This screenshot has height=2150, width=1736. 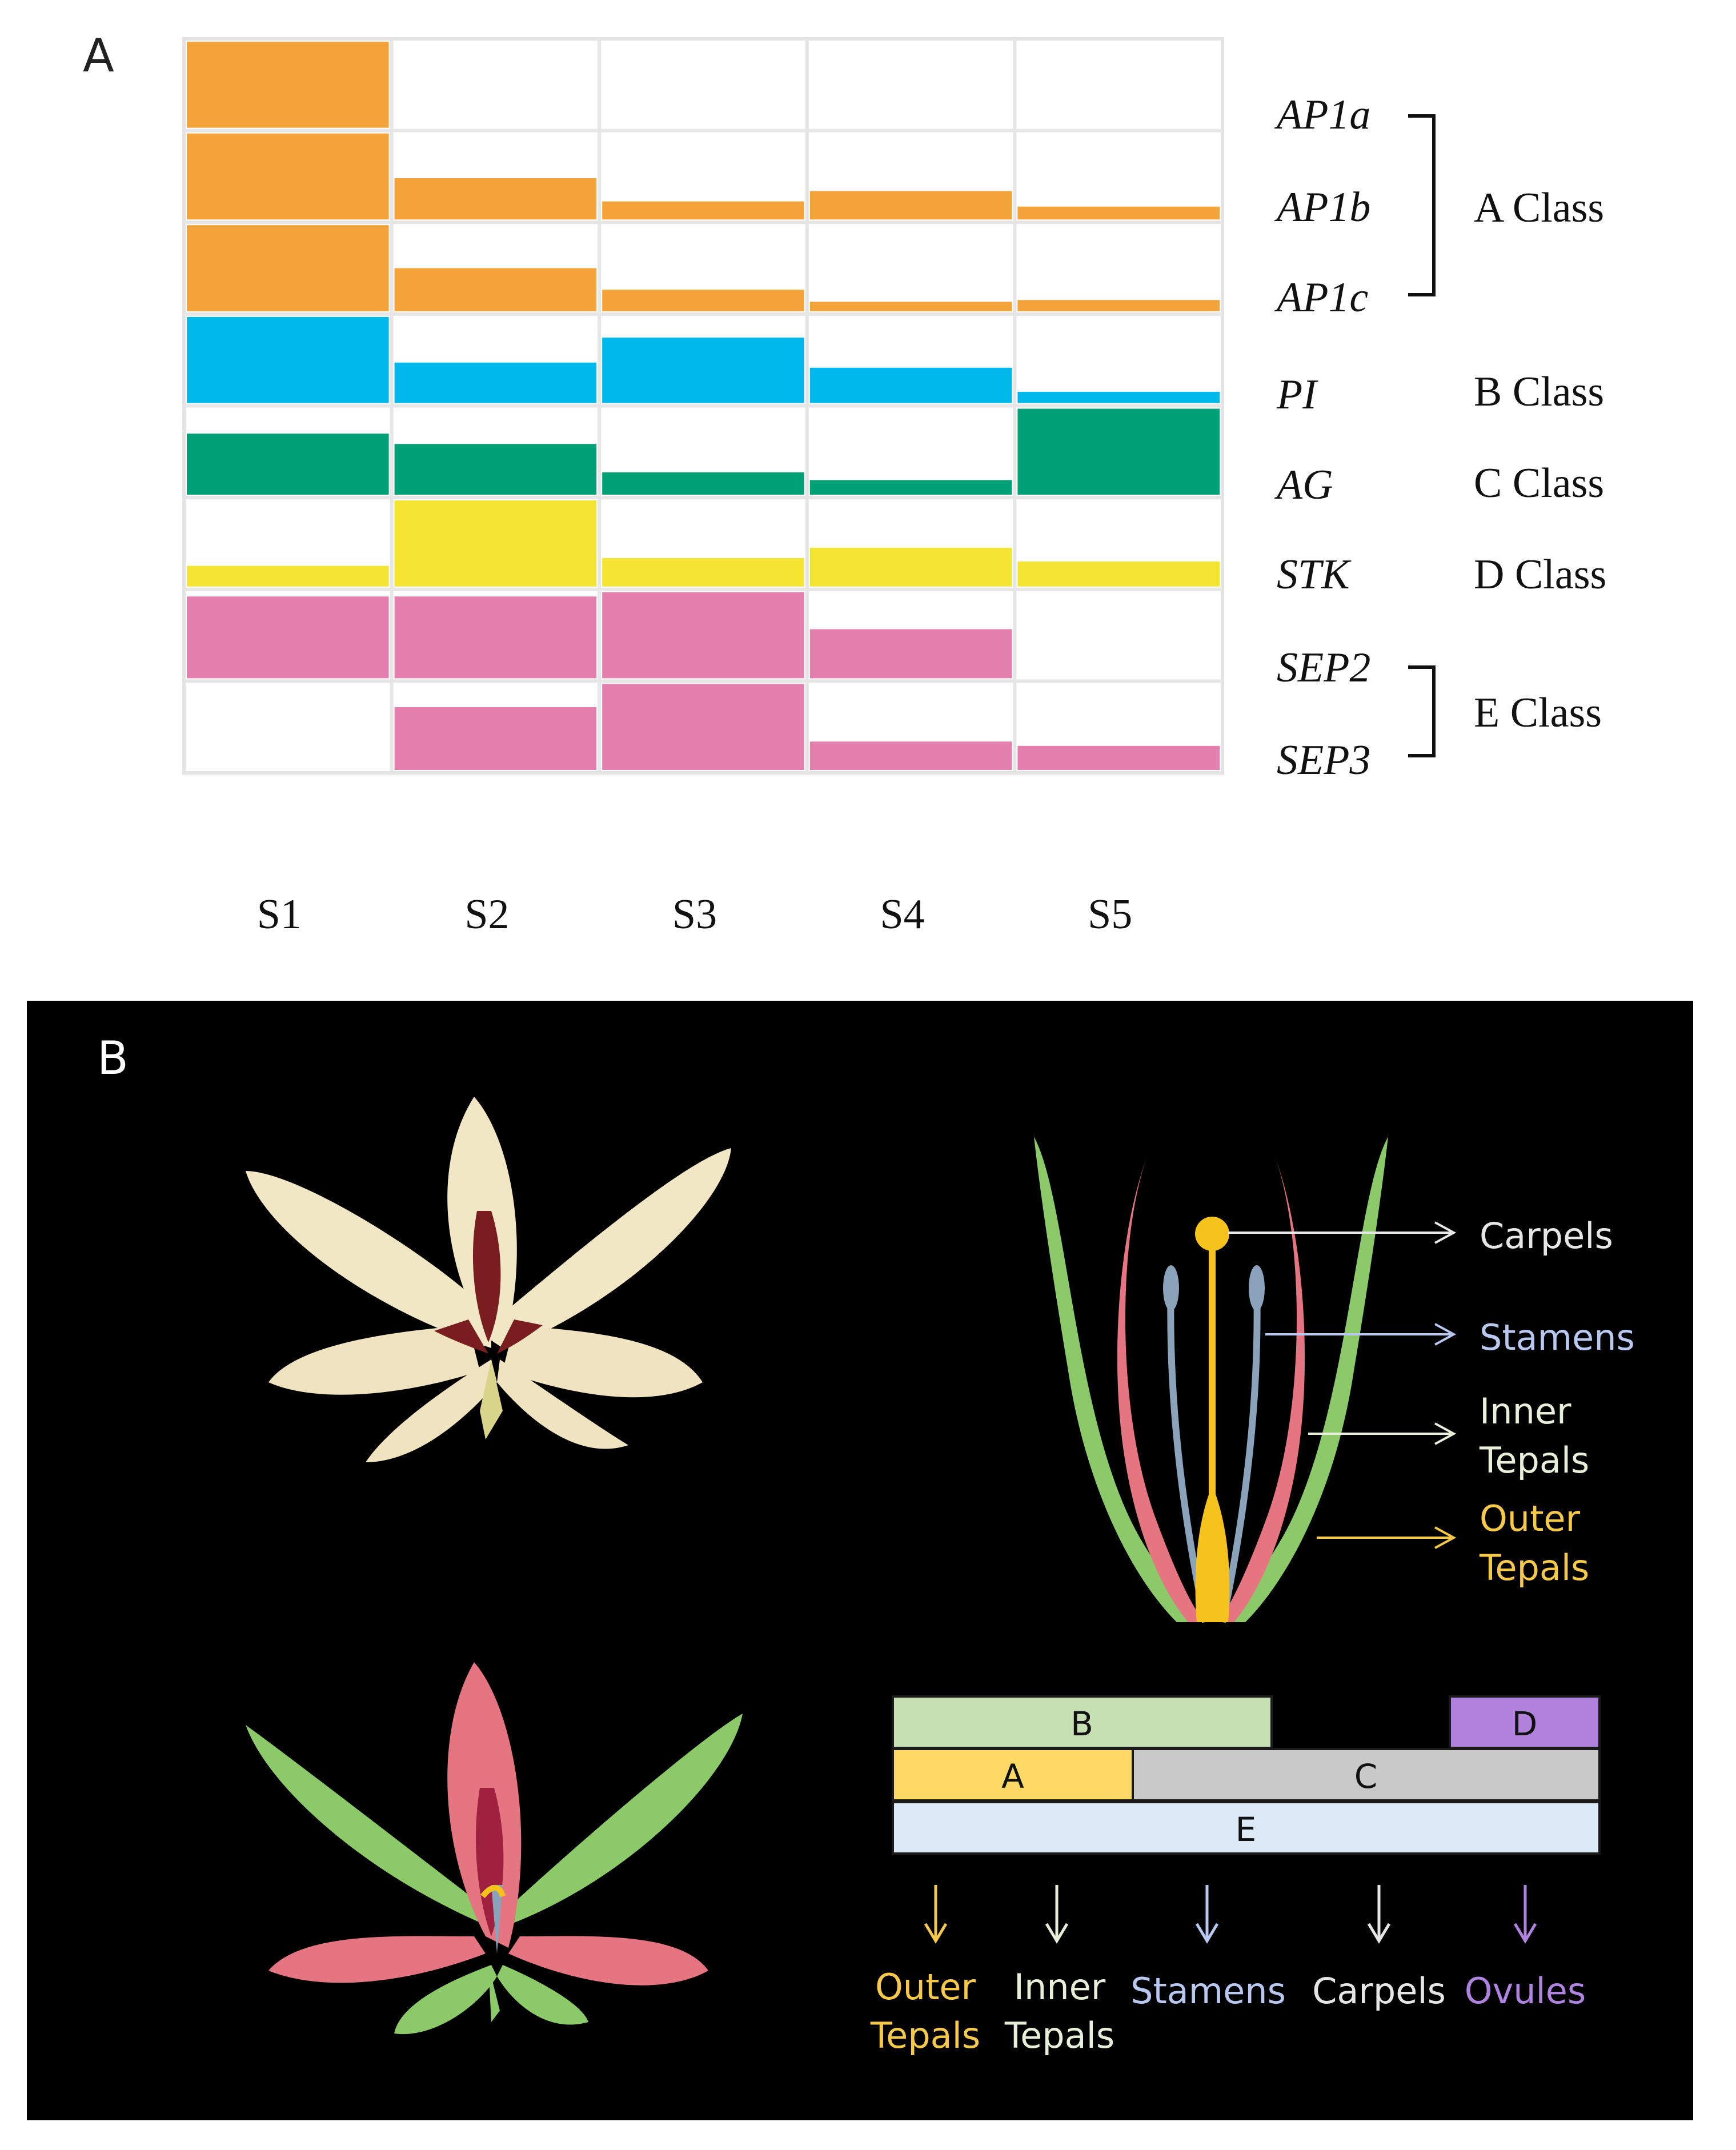 I want to click on bar-pi-s4, so click(x=910, y=385).